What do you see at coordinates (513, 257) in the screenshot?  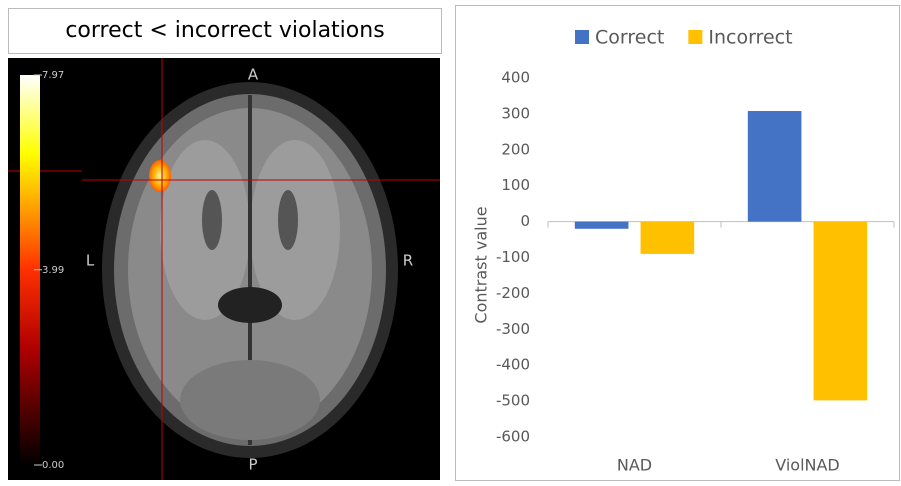 I see `y-tick-label: -100` at bounding box center [513, 257].